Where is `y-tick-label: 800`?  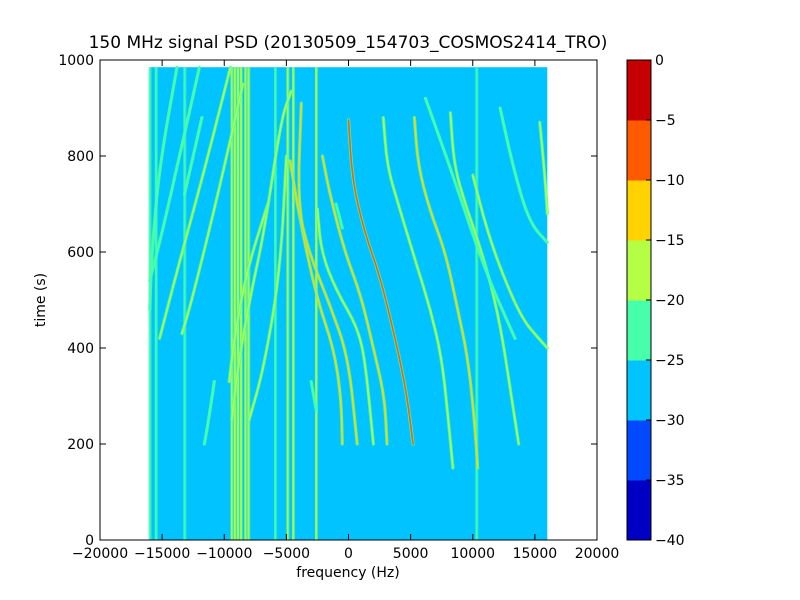 y-tick-label: 800 is located at coordinates (80, 157).